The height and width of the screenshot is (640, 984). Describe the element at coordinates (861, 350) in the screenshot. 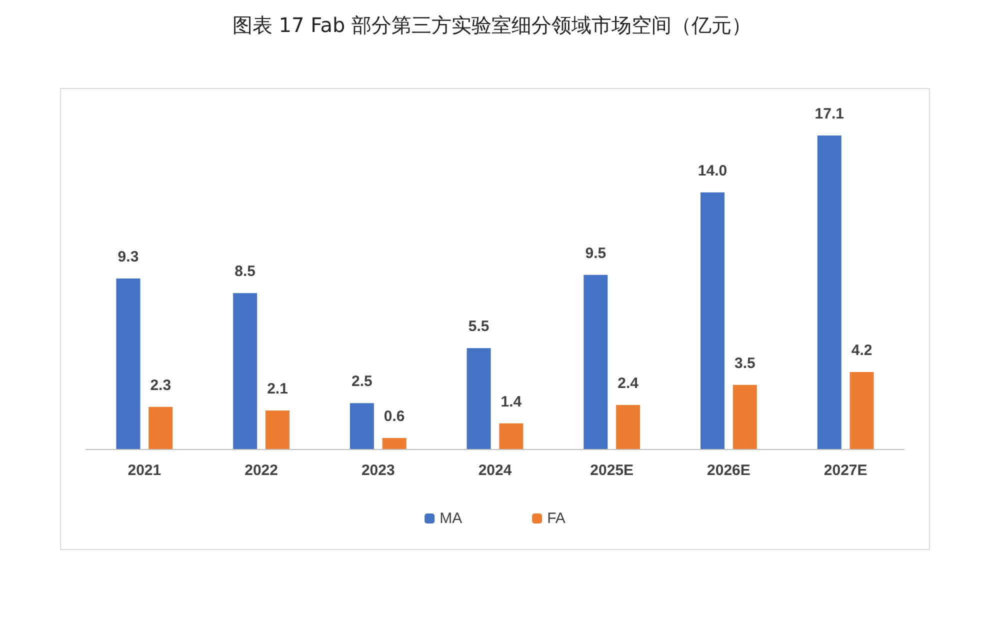

I see `data-label: 4.2` at that location.